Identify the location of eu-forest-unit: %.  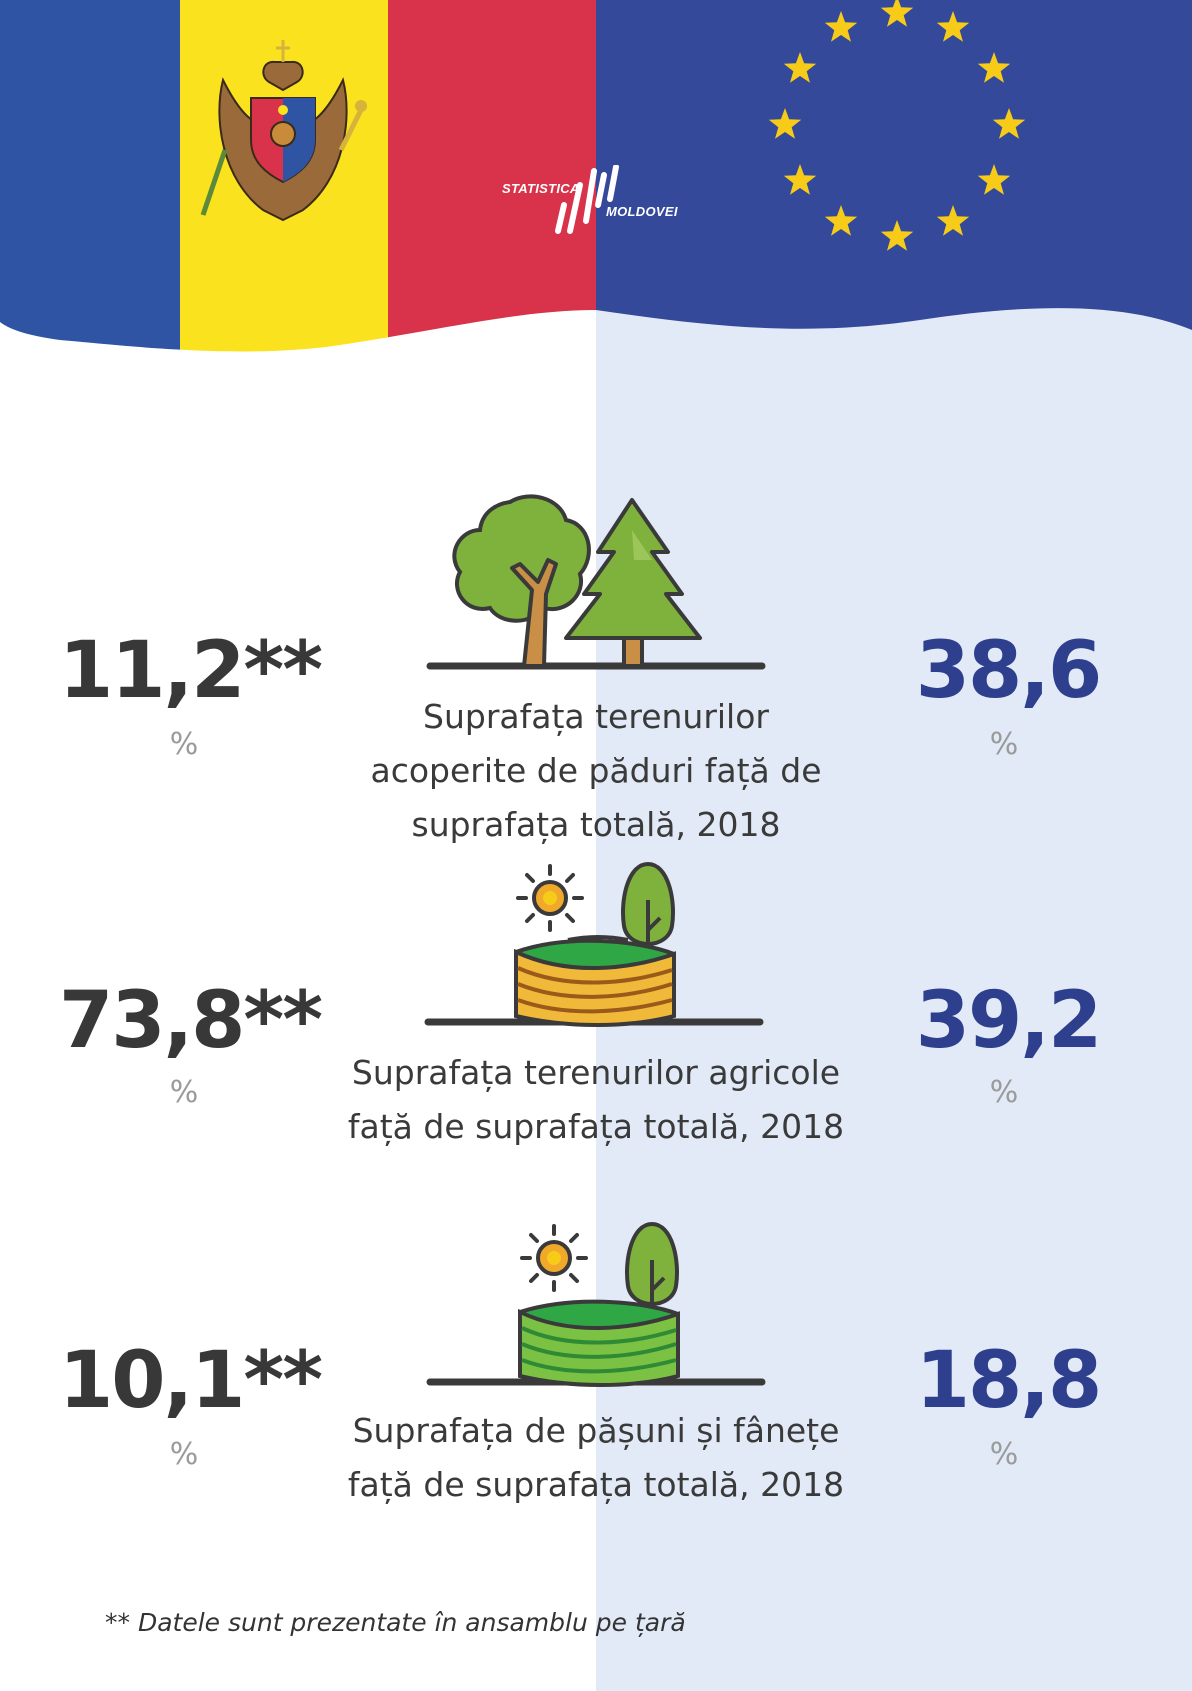
(1004, 744).